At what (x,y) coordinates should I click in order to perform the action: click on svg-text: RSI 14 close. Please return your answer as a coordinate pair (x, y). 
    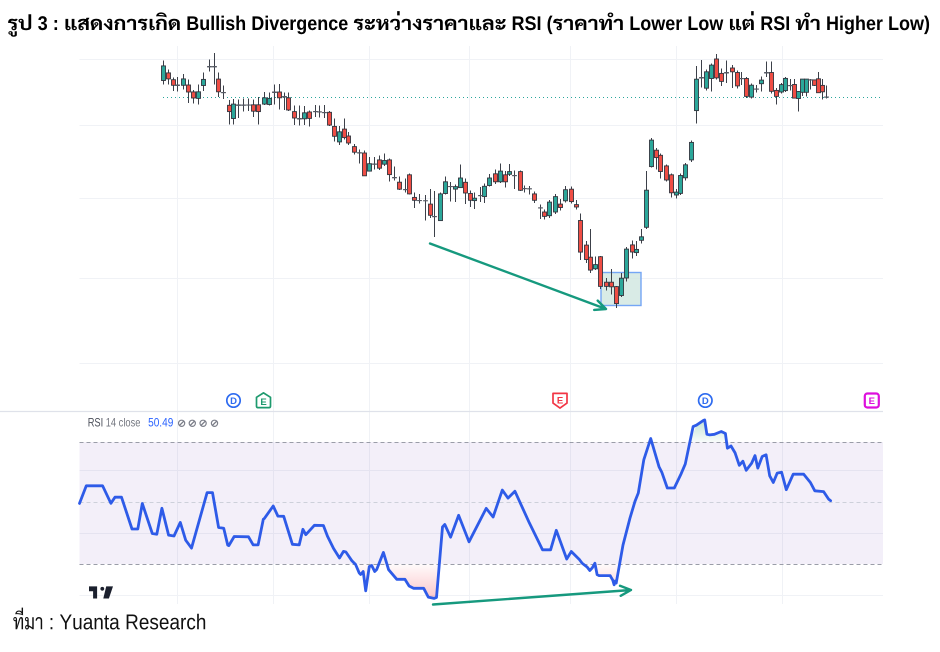
    Looking at the image, I should click on (114, 423).